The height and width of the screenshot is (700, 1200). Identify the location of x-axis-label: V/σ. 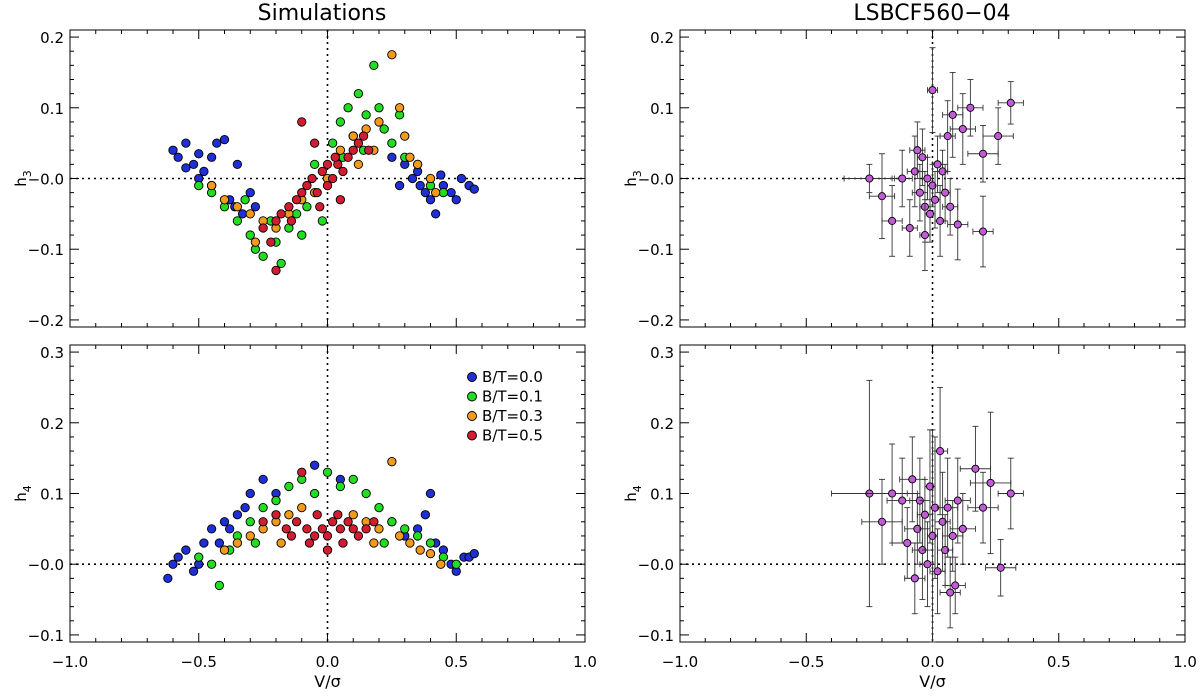
(932, 681).